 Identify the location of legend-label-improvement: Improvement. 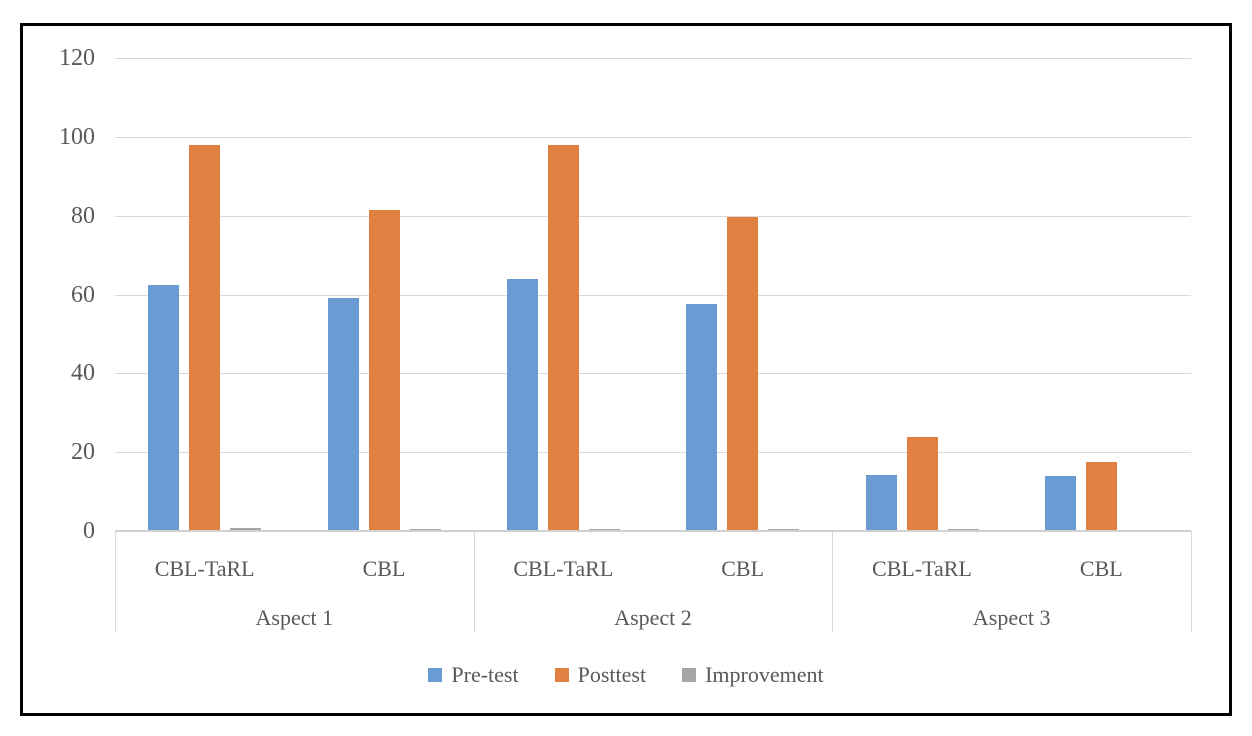
(764, 674).